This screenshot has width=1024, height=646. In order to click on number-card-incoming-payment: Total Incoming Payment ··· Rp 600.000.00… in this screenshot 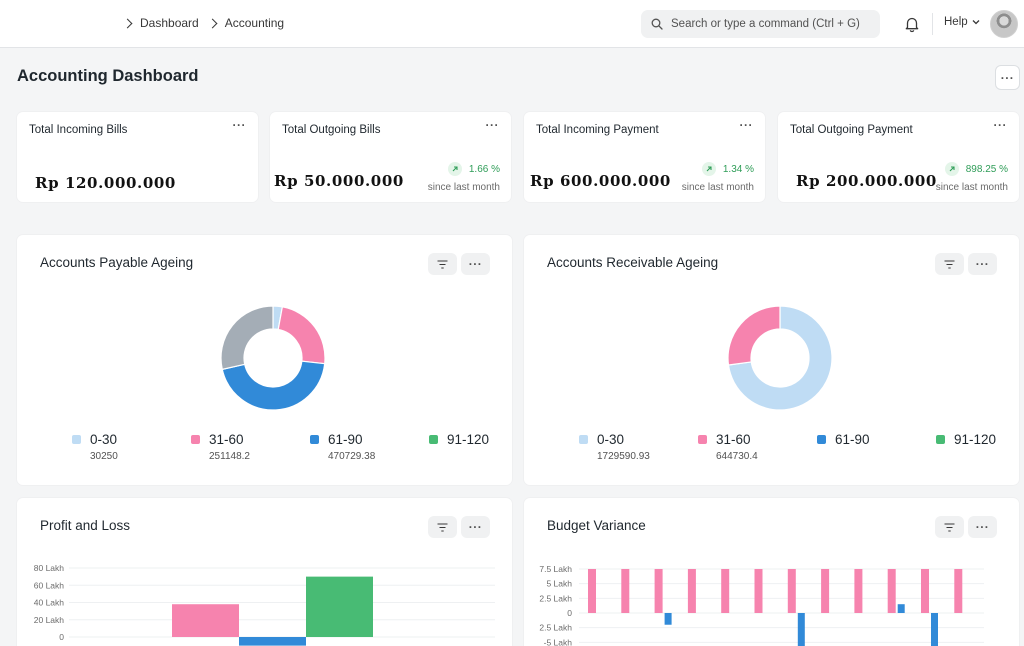, I will do `click(644, 157)`.